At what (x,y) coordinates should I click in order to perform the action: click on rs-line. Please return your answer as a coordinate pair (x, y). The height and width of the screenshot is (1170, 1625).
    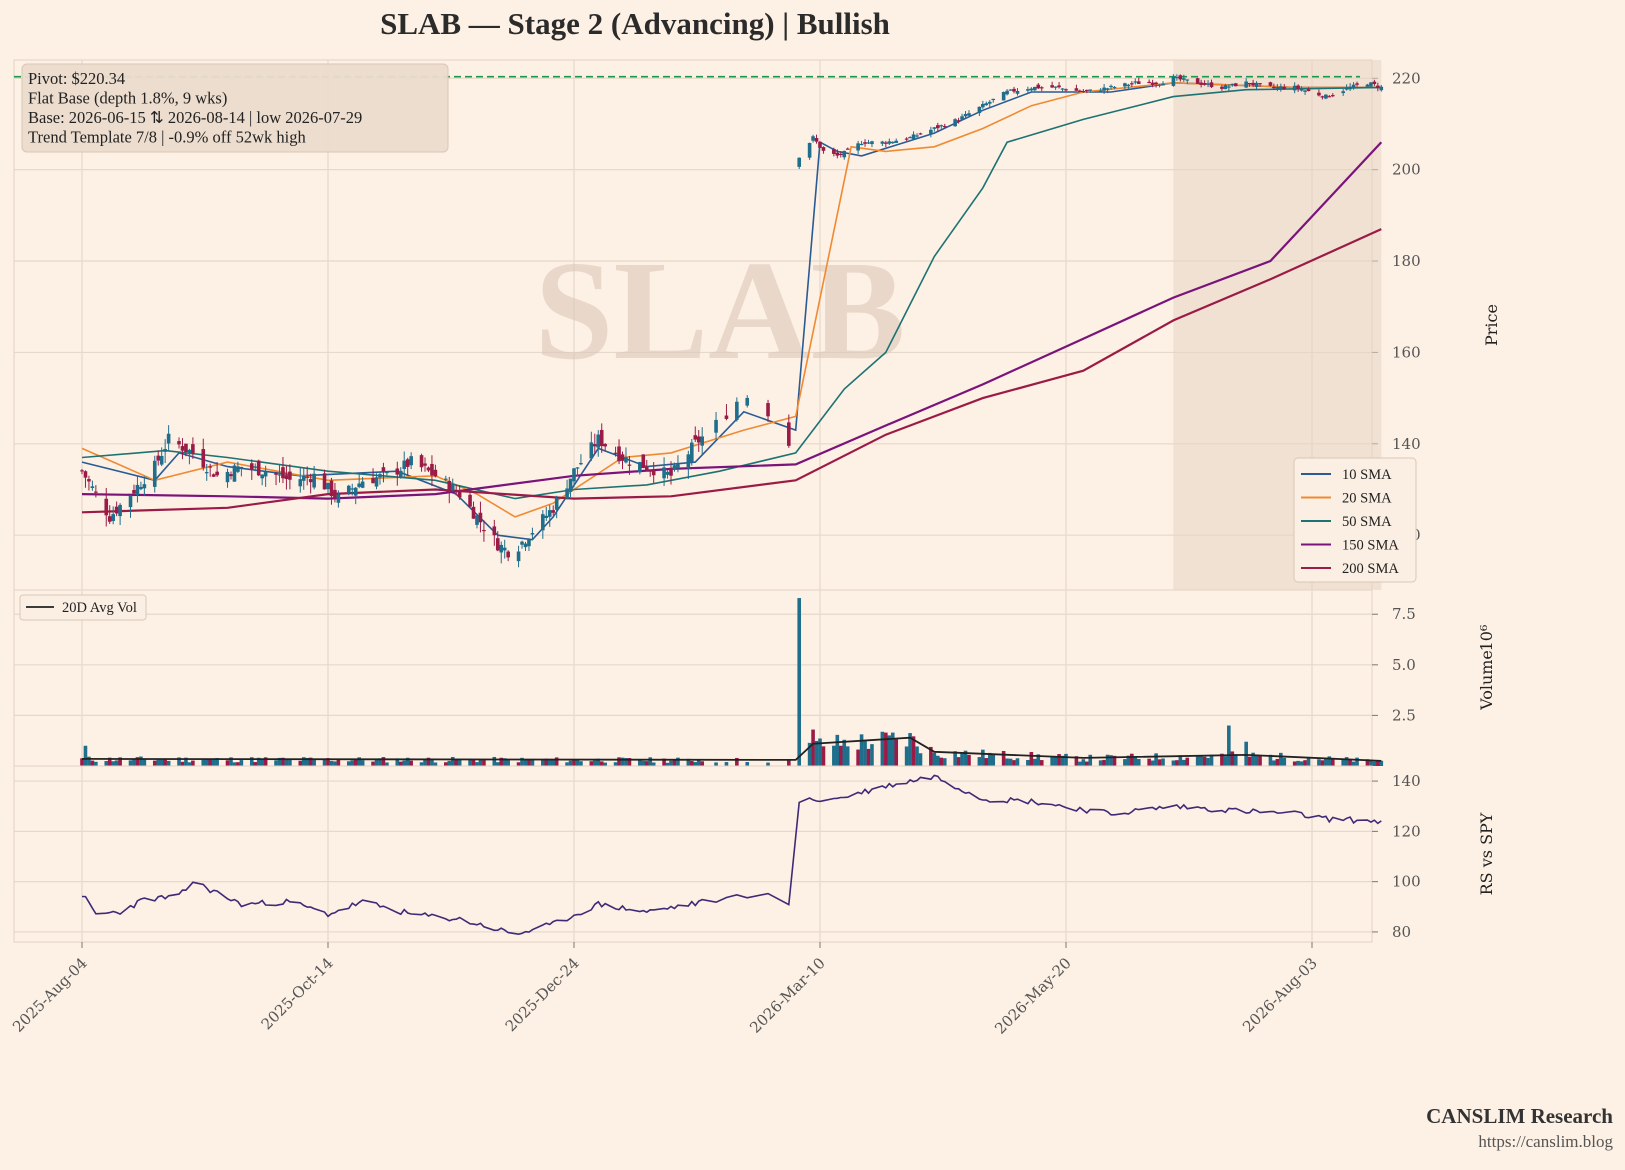
    Looking at the image, I should click on (731, 855).